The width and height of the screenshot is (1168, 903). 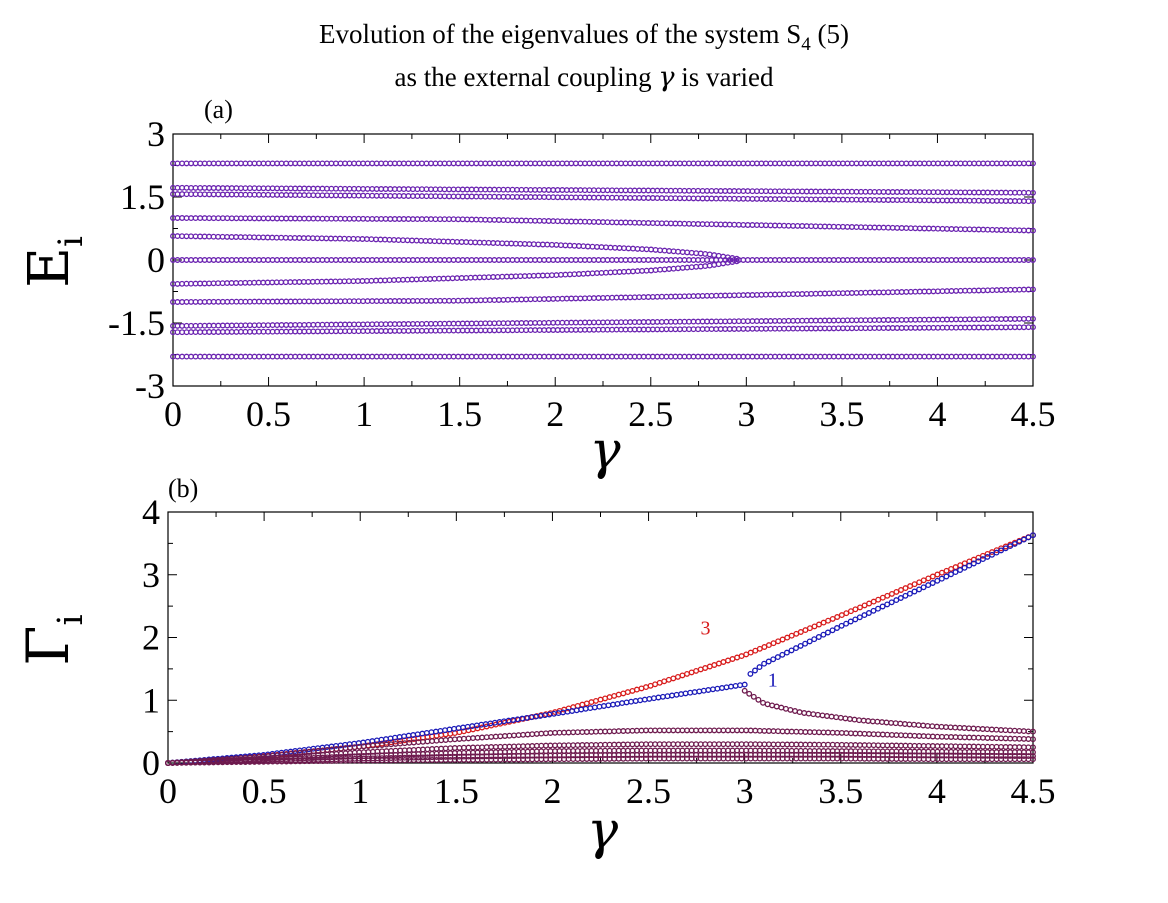 I want to click on x-tick-label: 4.5, so click(x=1033, y=414).